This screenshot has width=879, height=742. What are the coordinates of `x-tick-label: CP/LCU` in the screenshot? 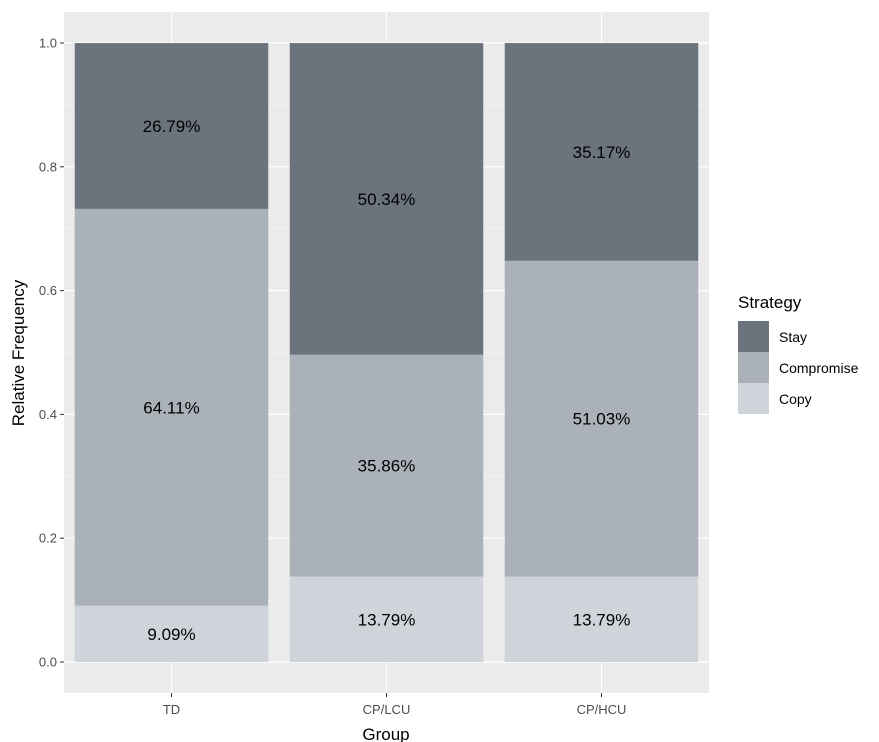 It's located at (387, 709).